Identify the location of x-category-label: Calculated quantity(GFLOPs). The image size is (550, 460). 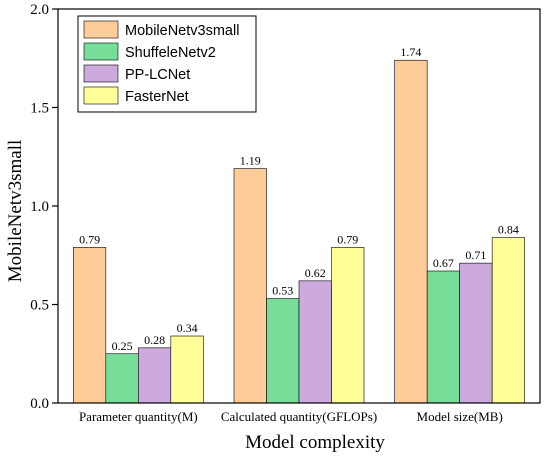
(299, 416).